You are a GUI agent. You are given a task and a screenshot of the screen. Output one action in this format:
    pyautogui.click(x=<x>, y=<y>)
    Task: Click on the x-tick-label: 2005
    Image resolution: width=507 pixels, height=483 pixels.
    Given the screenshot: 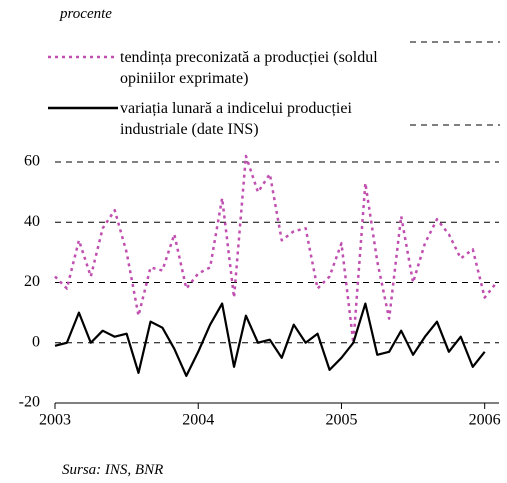 What is the action you would take?
    pyautogui.click(x=341, y=420)
    